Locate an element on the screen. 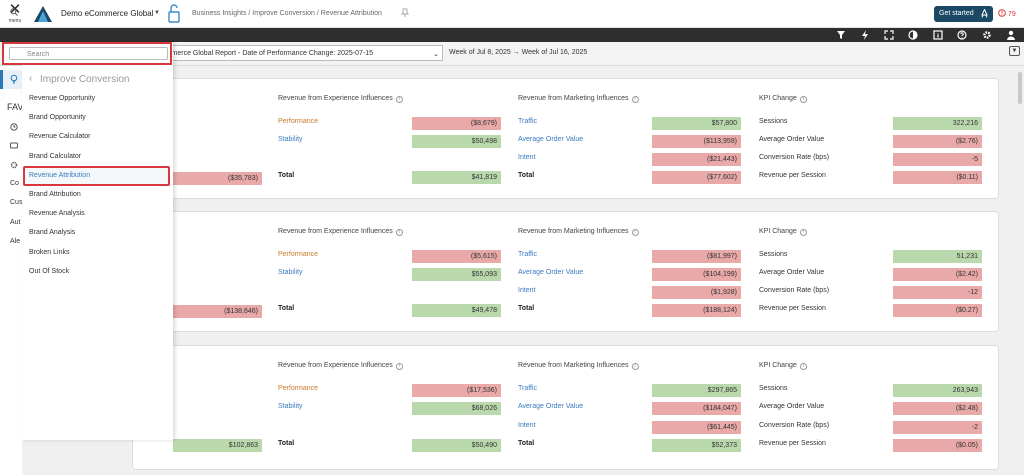  contrast-icon is located at coordinates (913, 35).